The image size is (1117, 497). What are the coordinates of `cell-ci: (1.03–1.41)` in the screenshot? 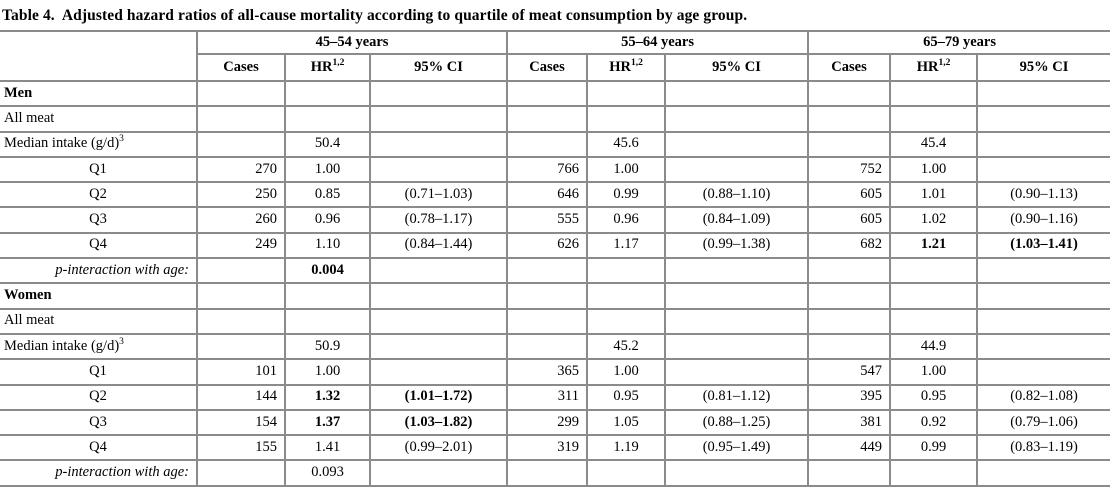 It's located at (1043, 246).